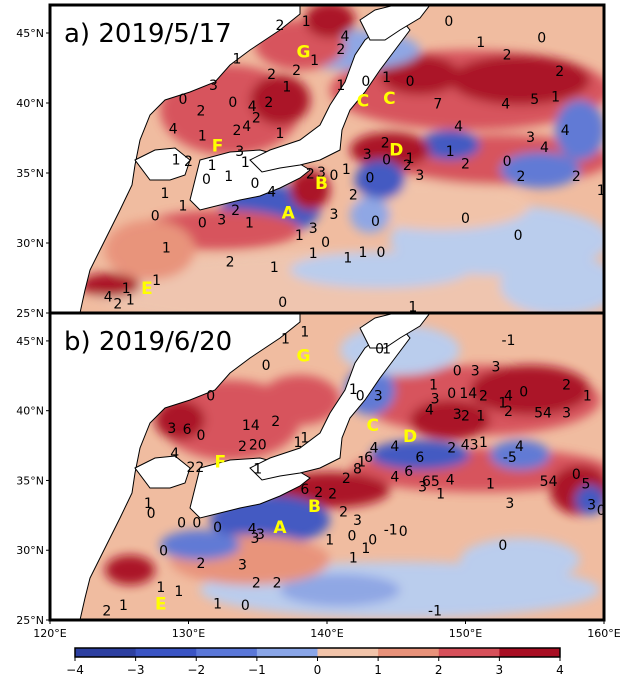 This screenshot has width=630, height=681. What do you see at coordinates (30, 550) in the screenshot?
I see `lat-tick-label: 30°N` at bounding box center [30, 550].